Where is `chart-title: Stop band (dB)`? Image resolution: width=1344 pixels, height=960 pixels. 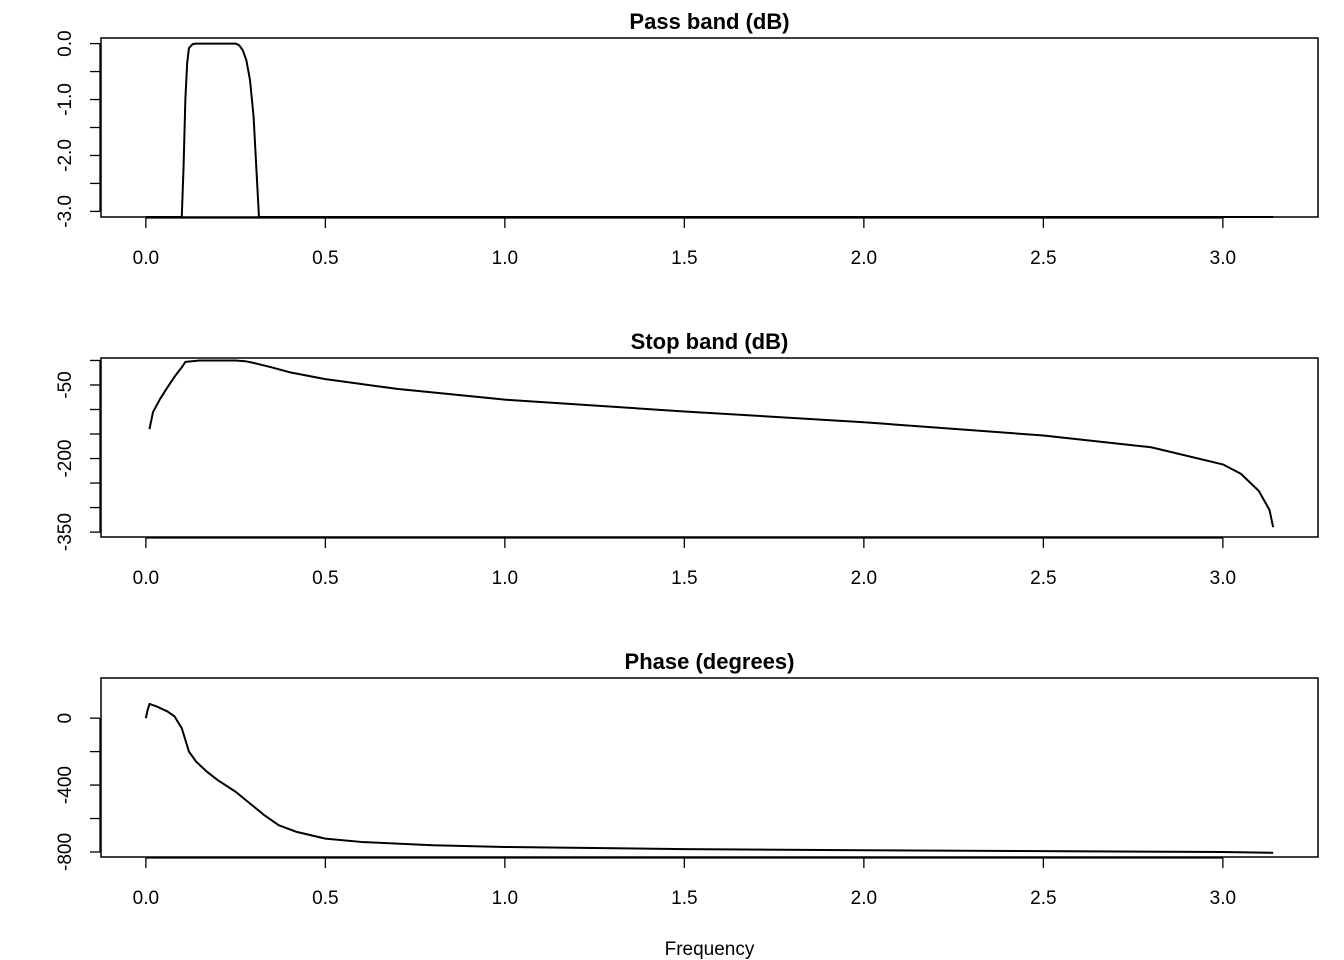 chart-title: Stop band (dB) is located at coordinates (710, 341).